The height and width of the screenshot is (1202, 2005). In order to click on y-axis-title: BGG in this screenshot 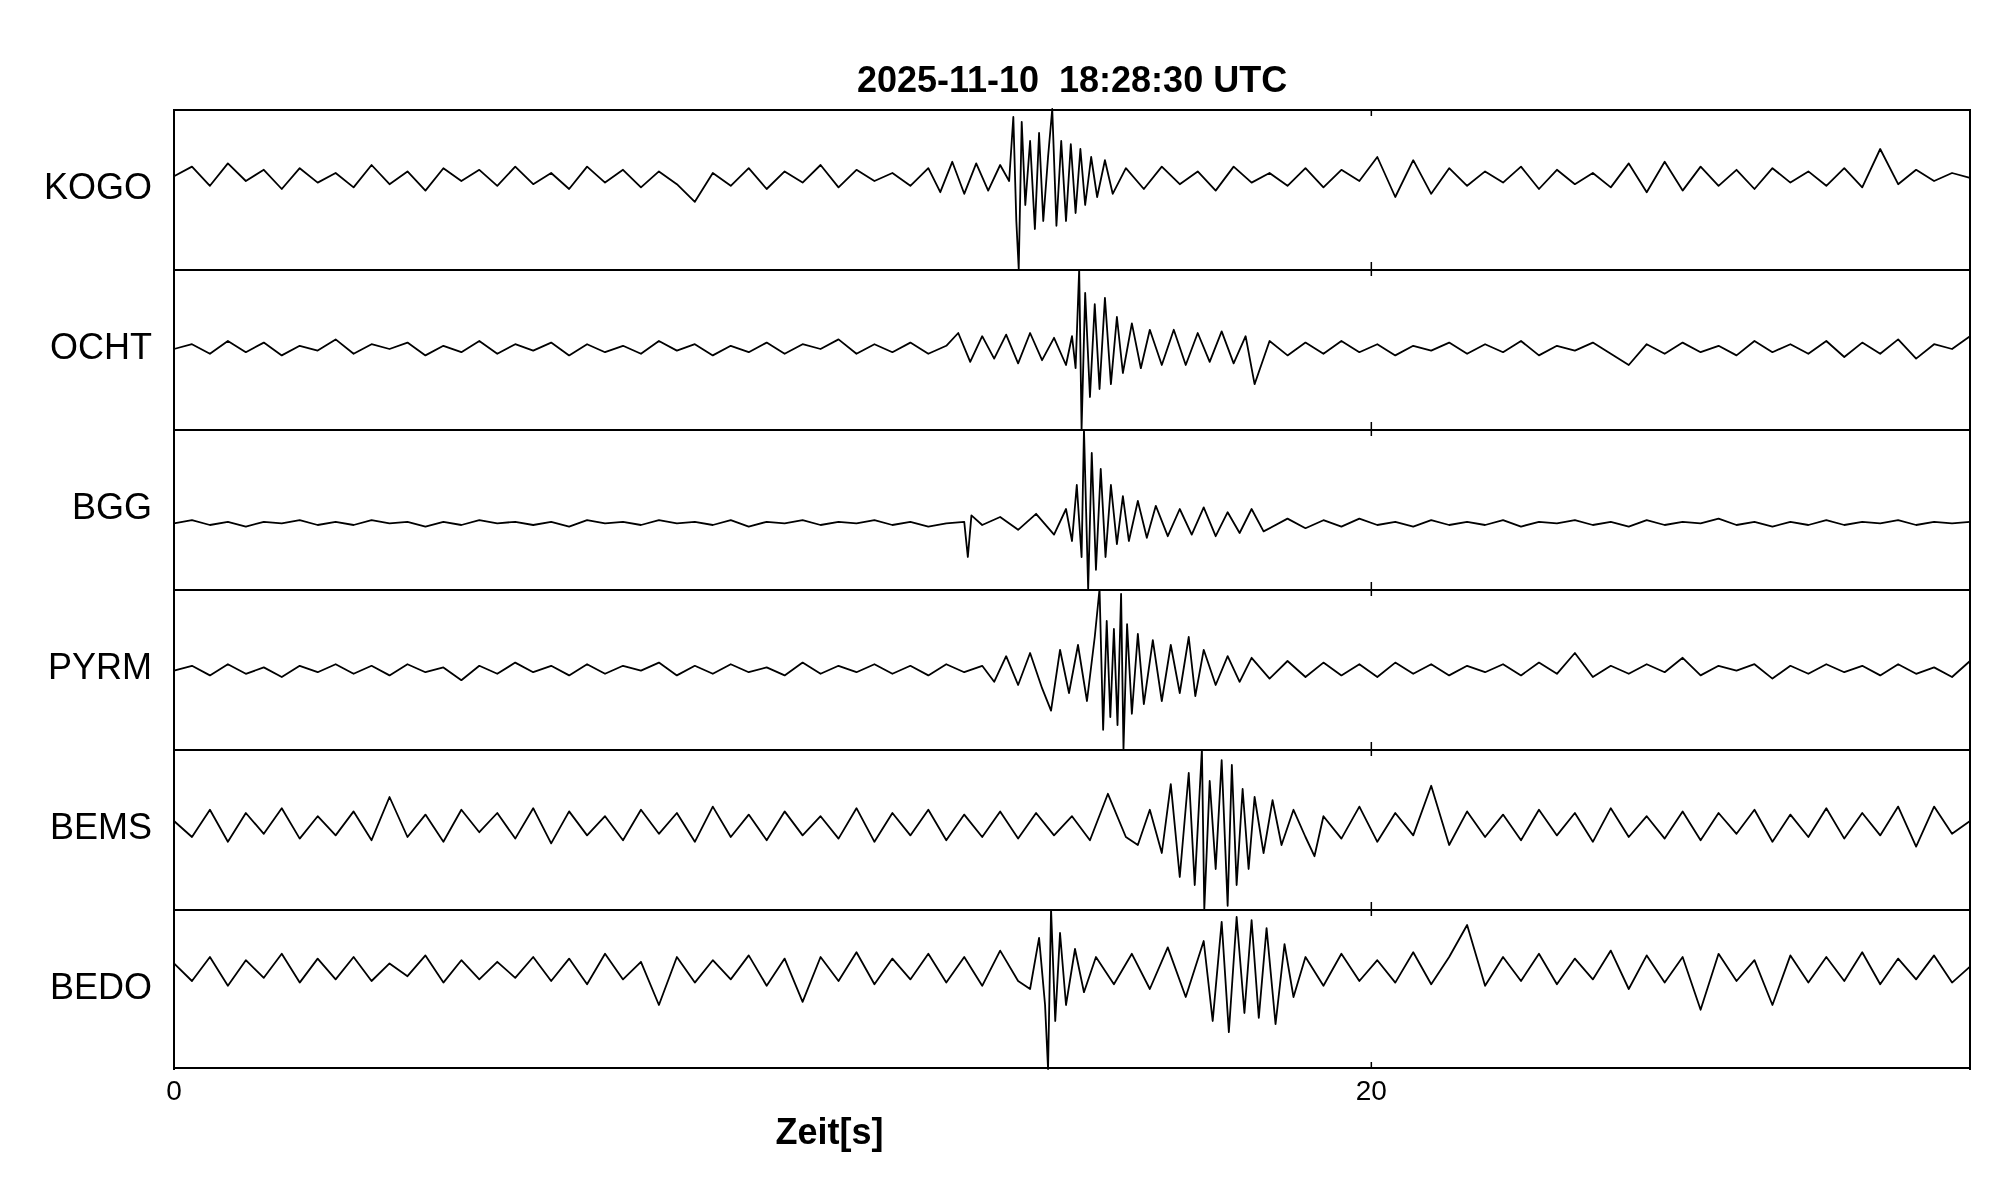, I will do `click(111, 506)`.